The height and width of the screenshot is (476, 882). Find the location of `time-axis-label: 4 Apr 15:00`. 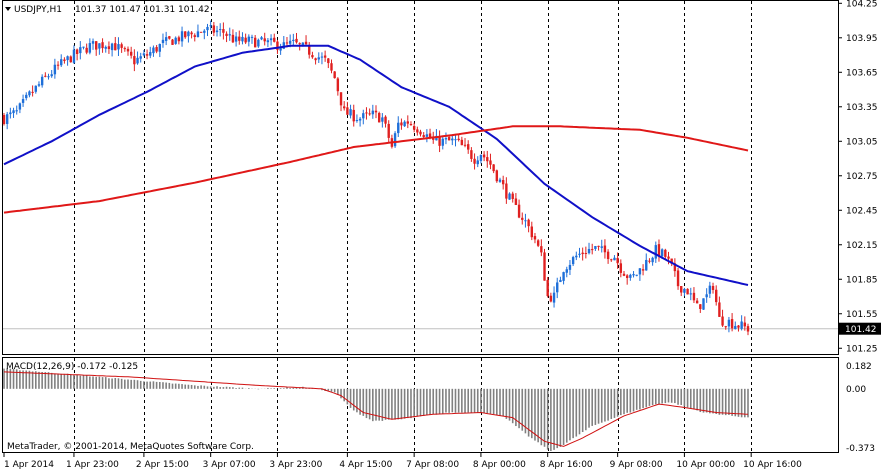

time-axis-label: 4 Apr 15:00 is located at coordinates (365, 465).